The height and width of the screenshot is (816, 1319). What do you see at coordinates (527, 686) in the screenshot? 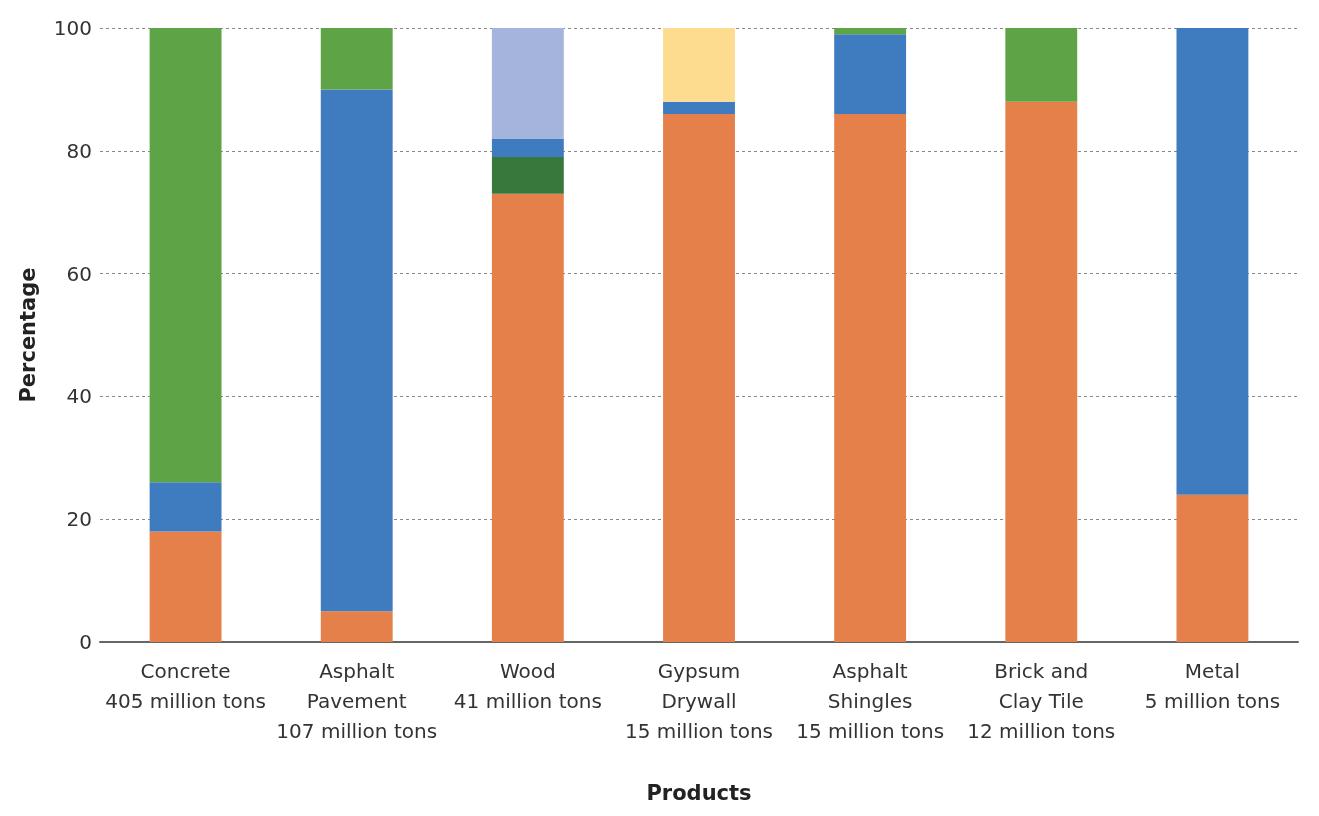
I see `x-tick-label: Wood 41 million tons` at bounding box center [527, 686].